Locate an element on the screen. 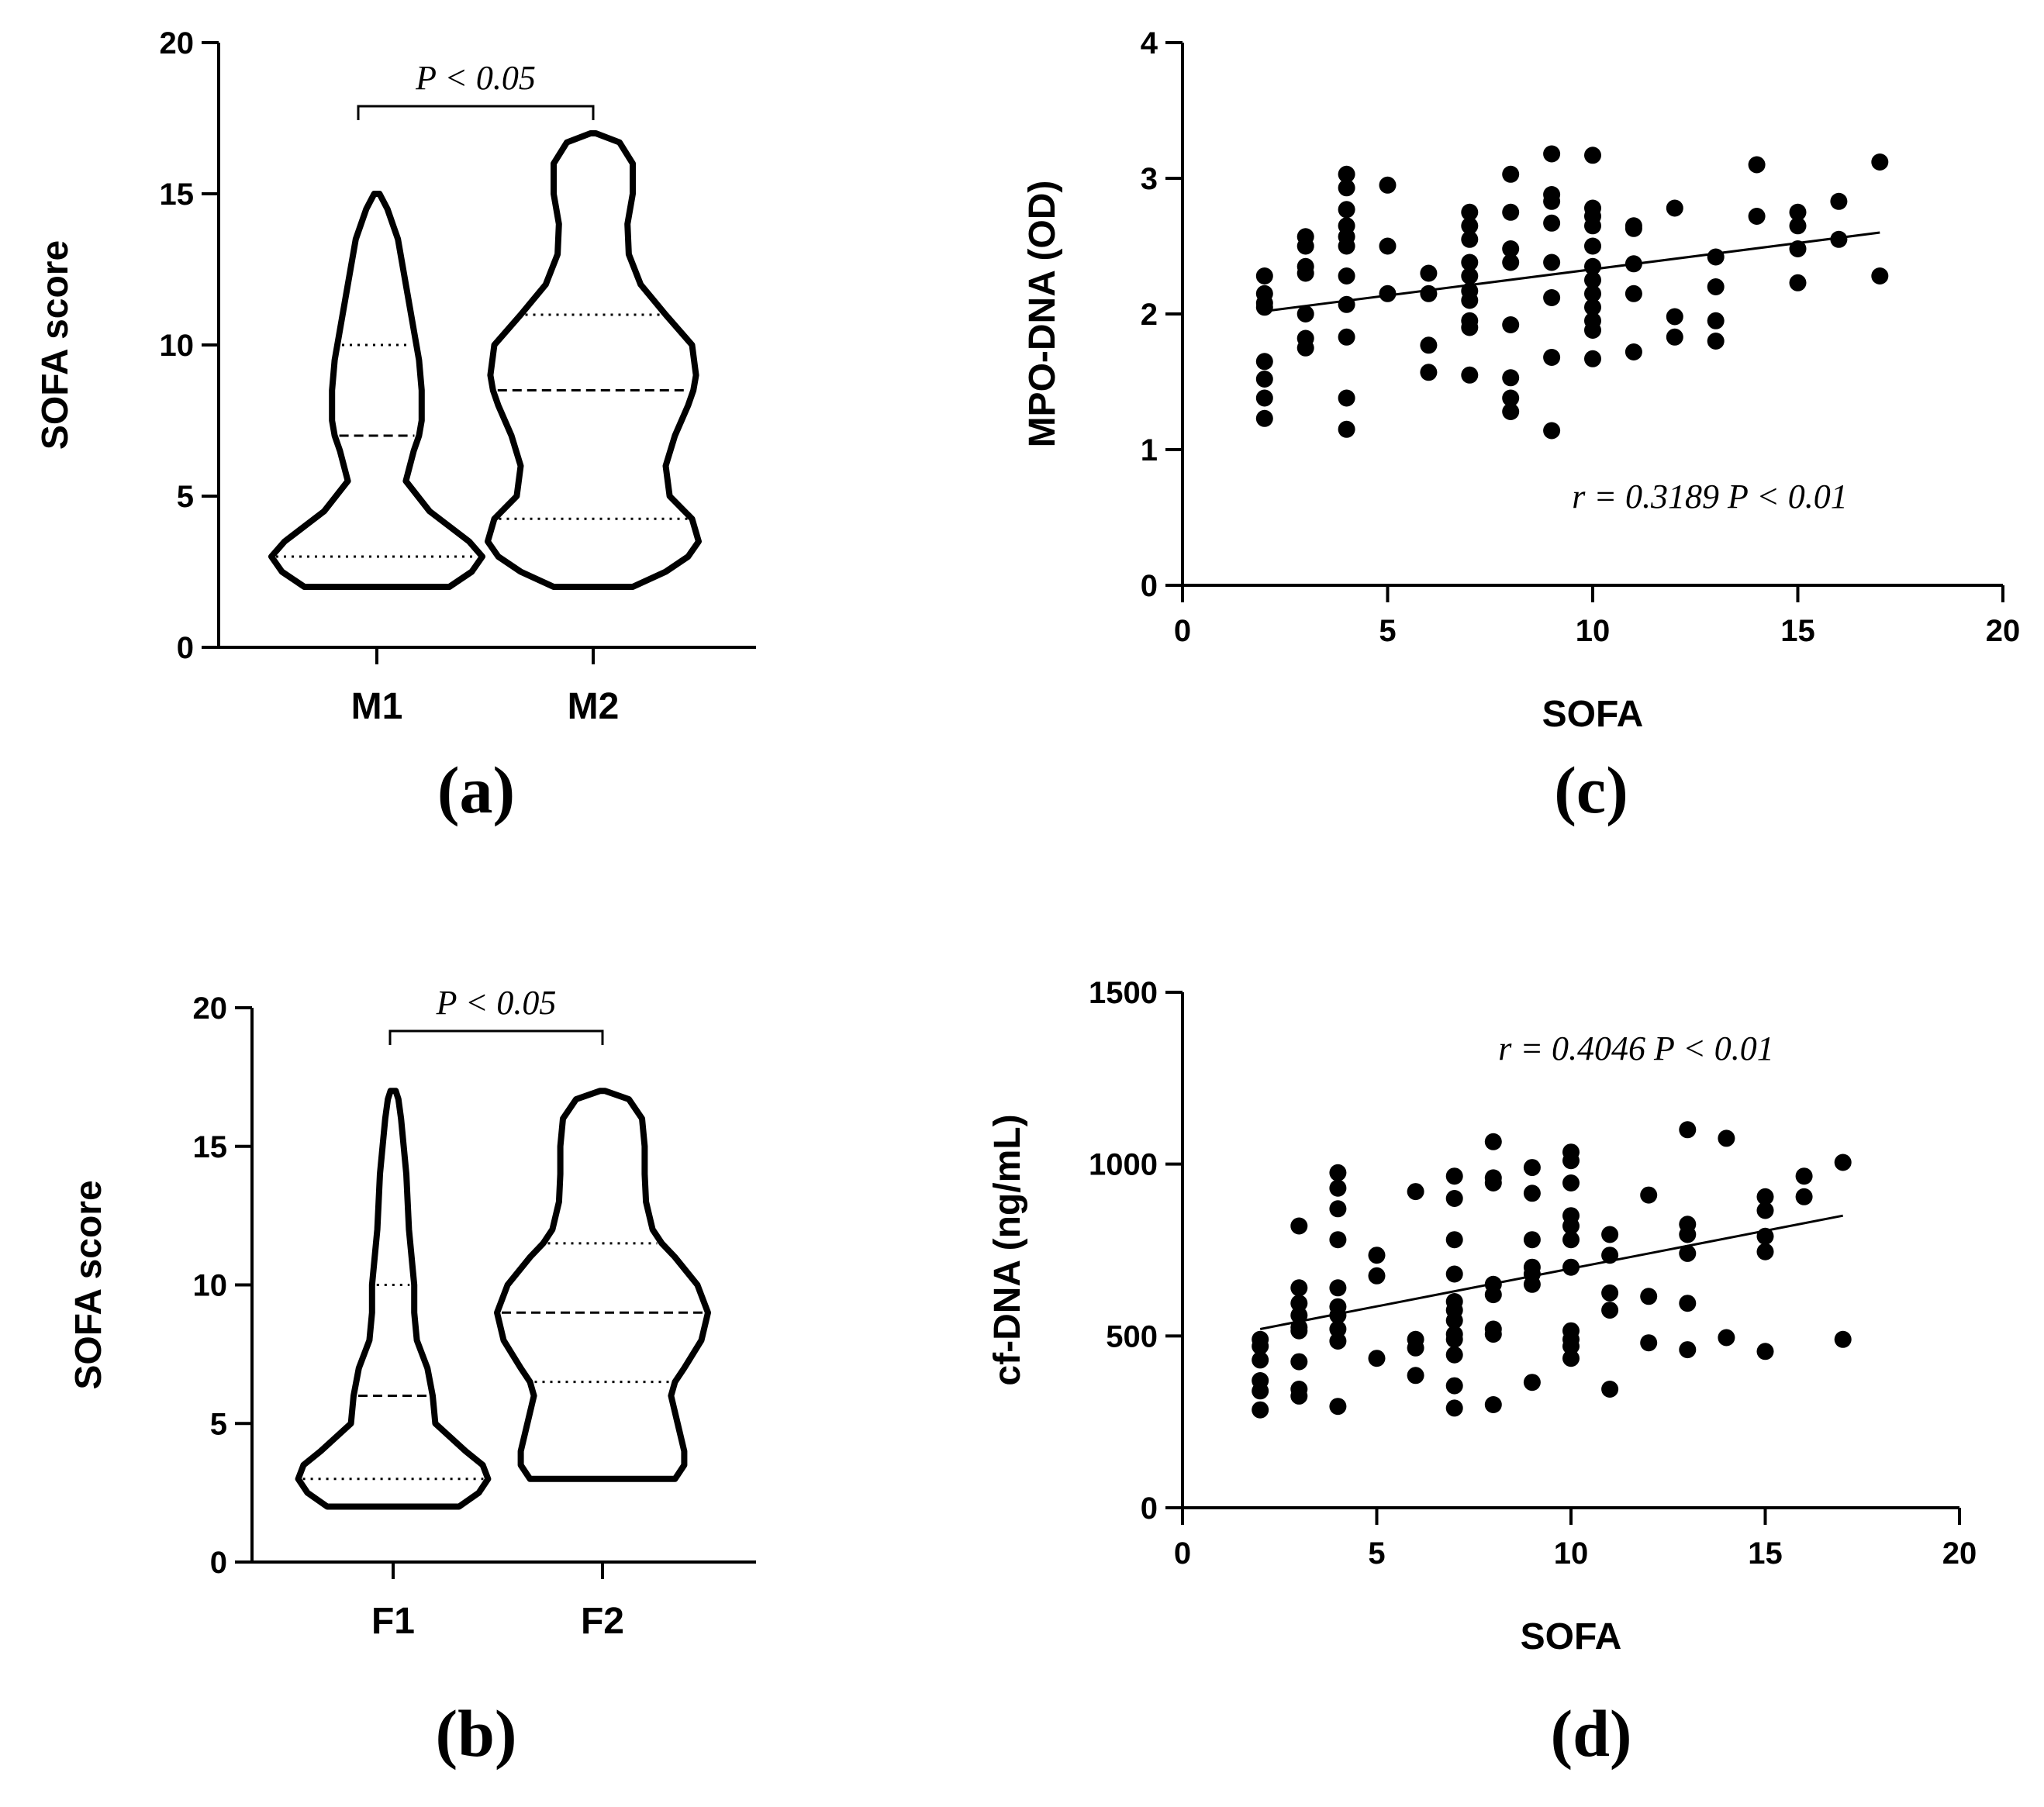  y-tick-label: 1 is located at coordinates (1149, 450).